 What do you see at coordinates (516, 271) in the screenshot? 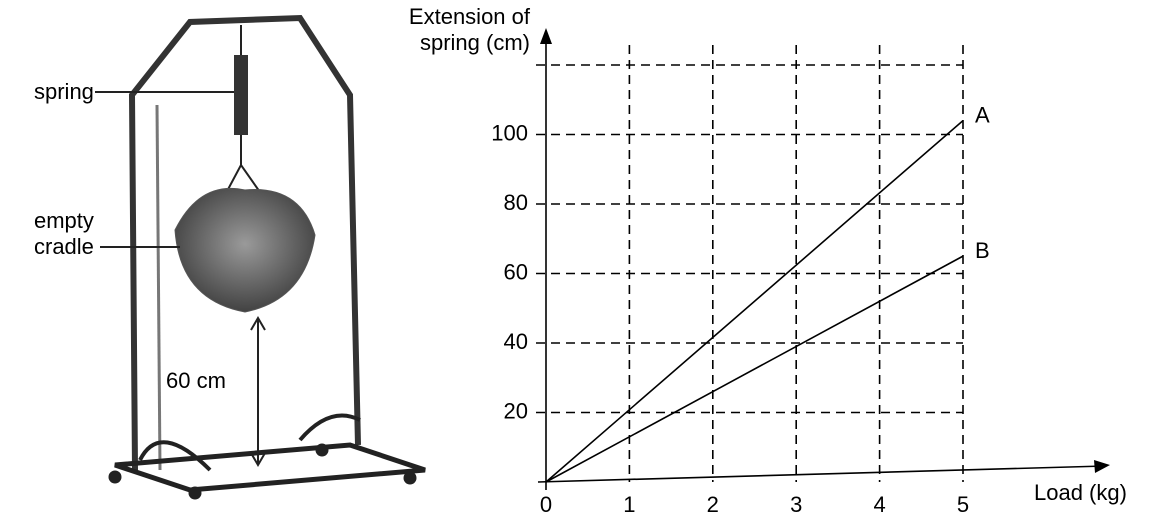
I see `y-tick-label: 60` at bounding box center [516, 271].